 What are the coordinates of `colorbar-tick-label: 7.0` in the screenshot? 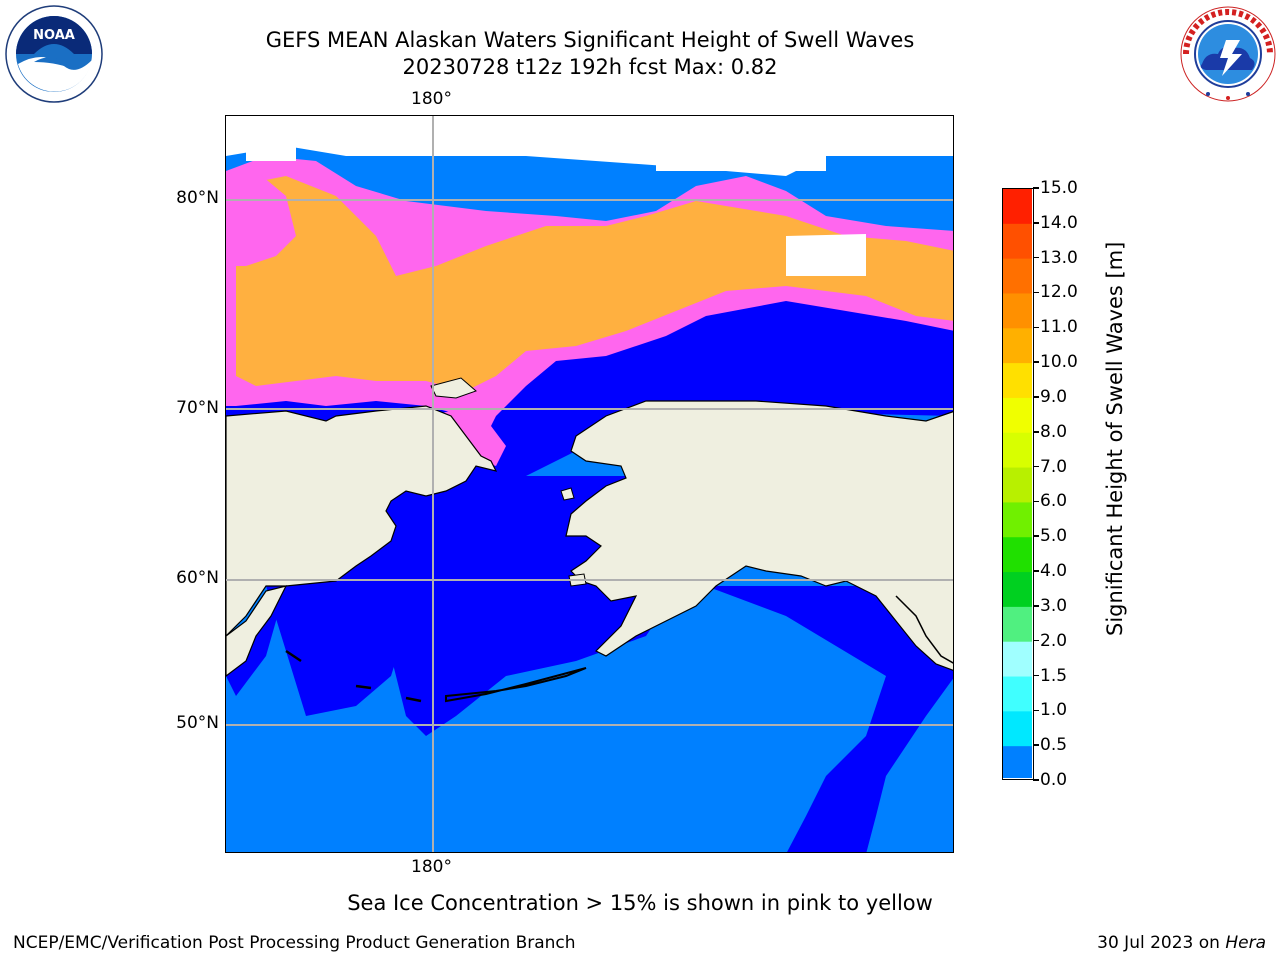 It's located at (1054, 466).